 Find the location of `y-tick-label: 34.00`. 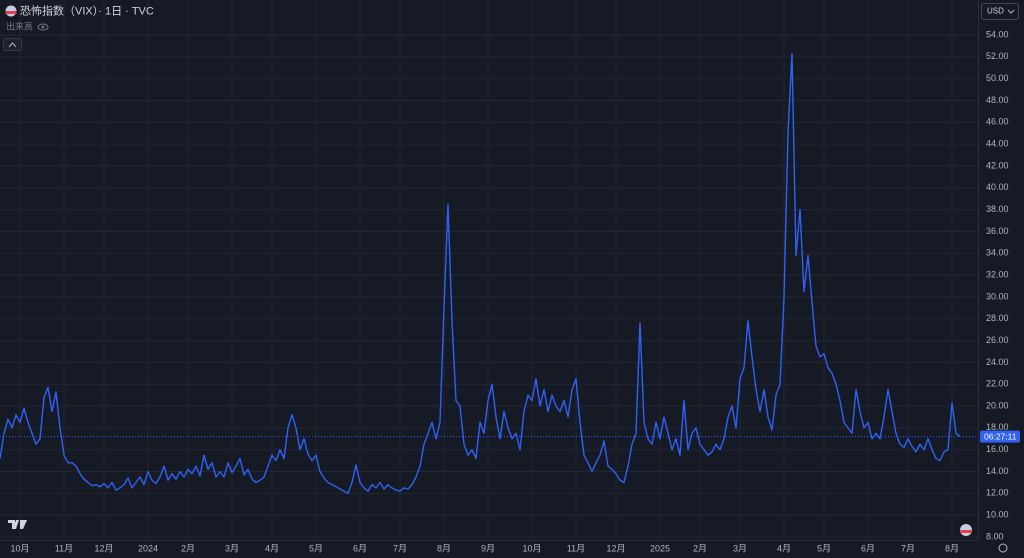

y-tick-label: 34.00 is located at coordinates (997, 253).